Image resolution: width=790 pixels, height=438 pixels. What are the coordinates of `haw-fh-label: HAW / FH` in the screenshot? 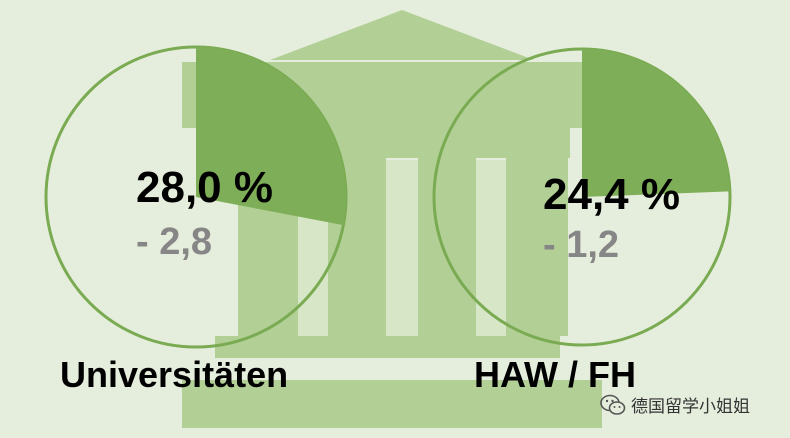 It's located at (555, 374).